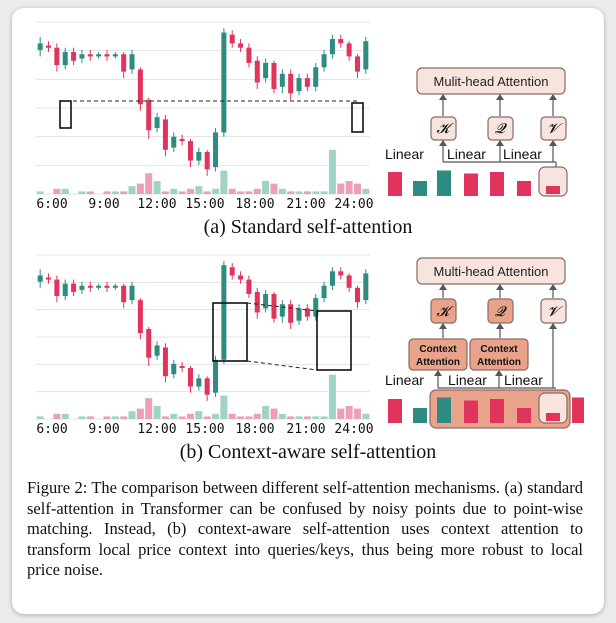  I want to click on subtitle-a: (a) Standard self-attention, so click(308, 227).